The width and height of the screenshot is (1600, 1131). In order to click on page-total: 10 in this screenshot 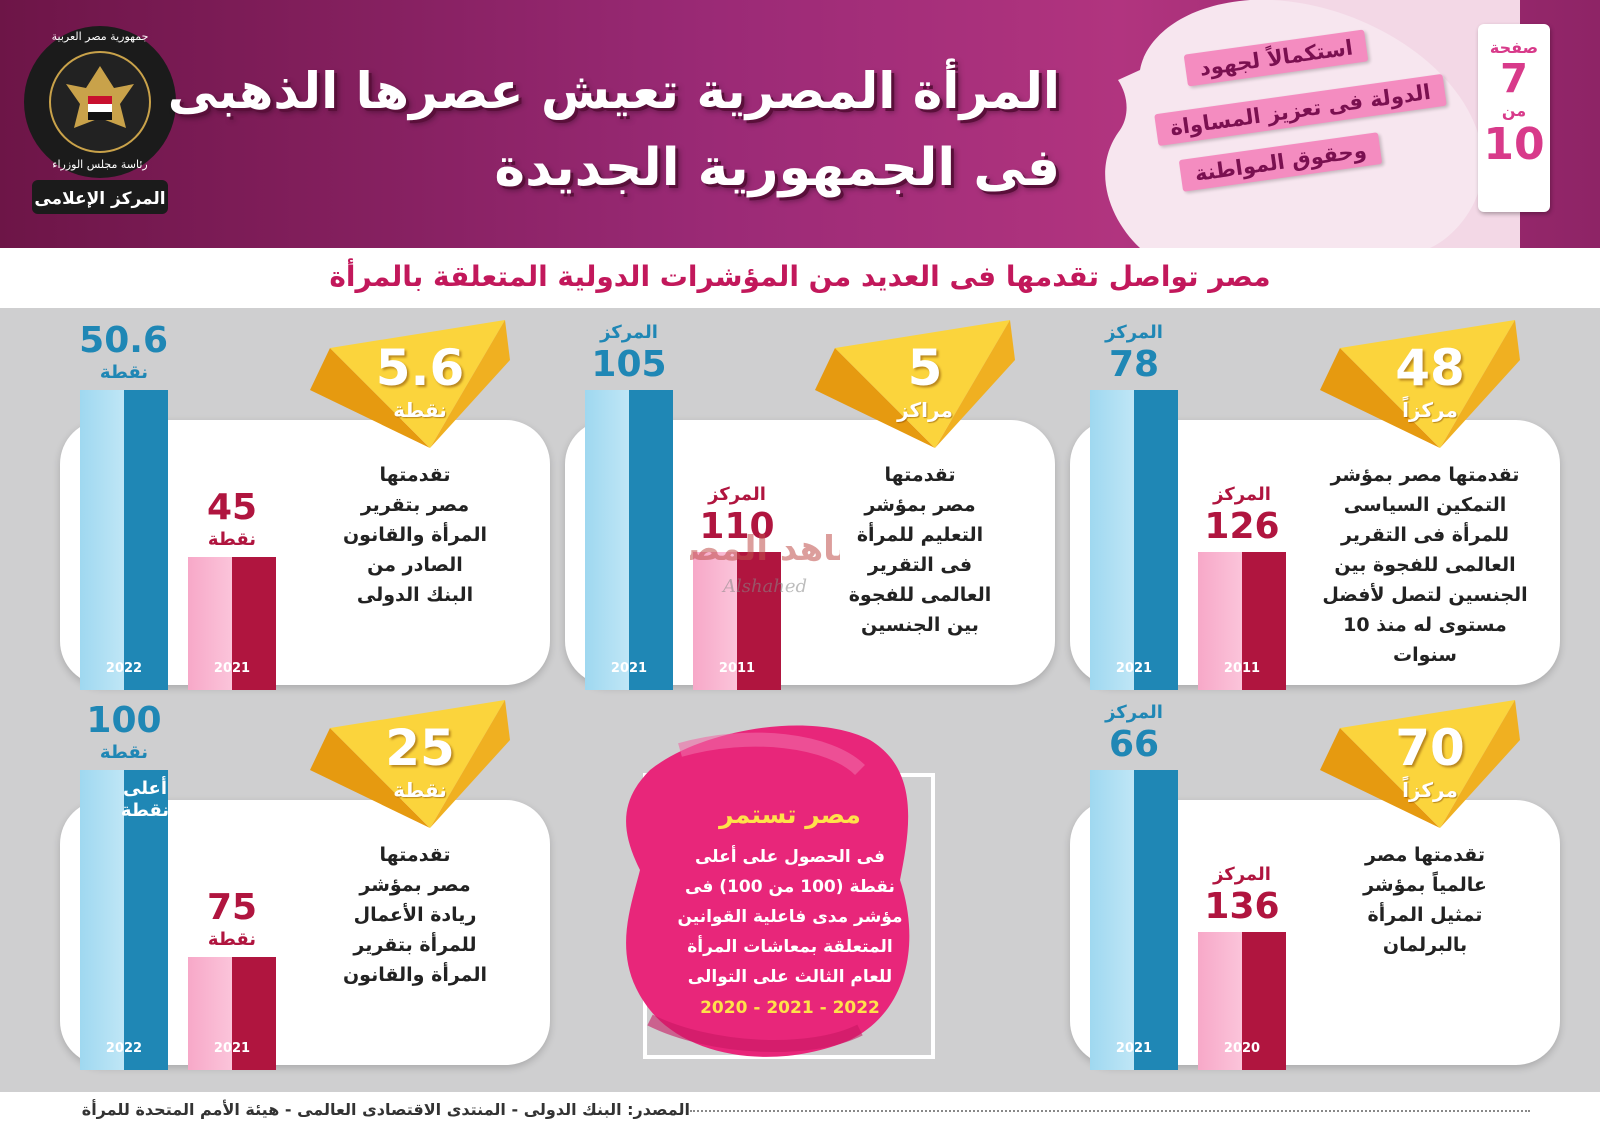, I will do `click(1514, 144)`.